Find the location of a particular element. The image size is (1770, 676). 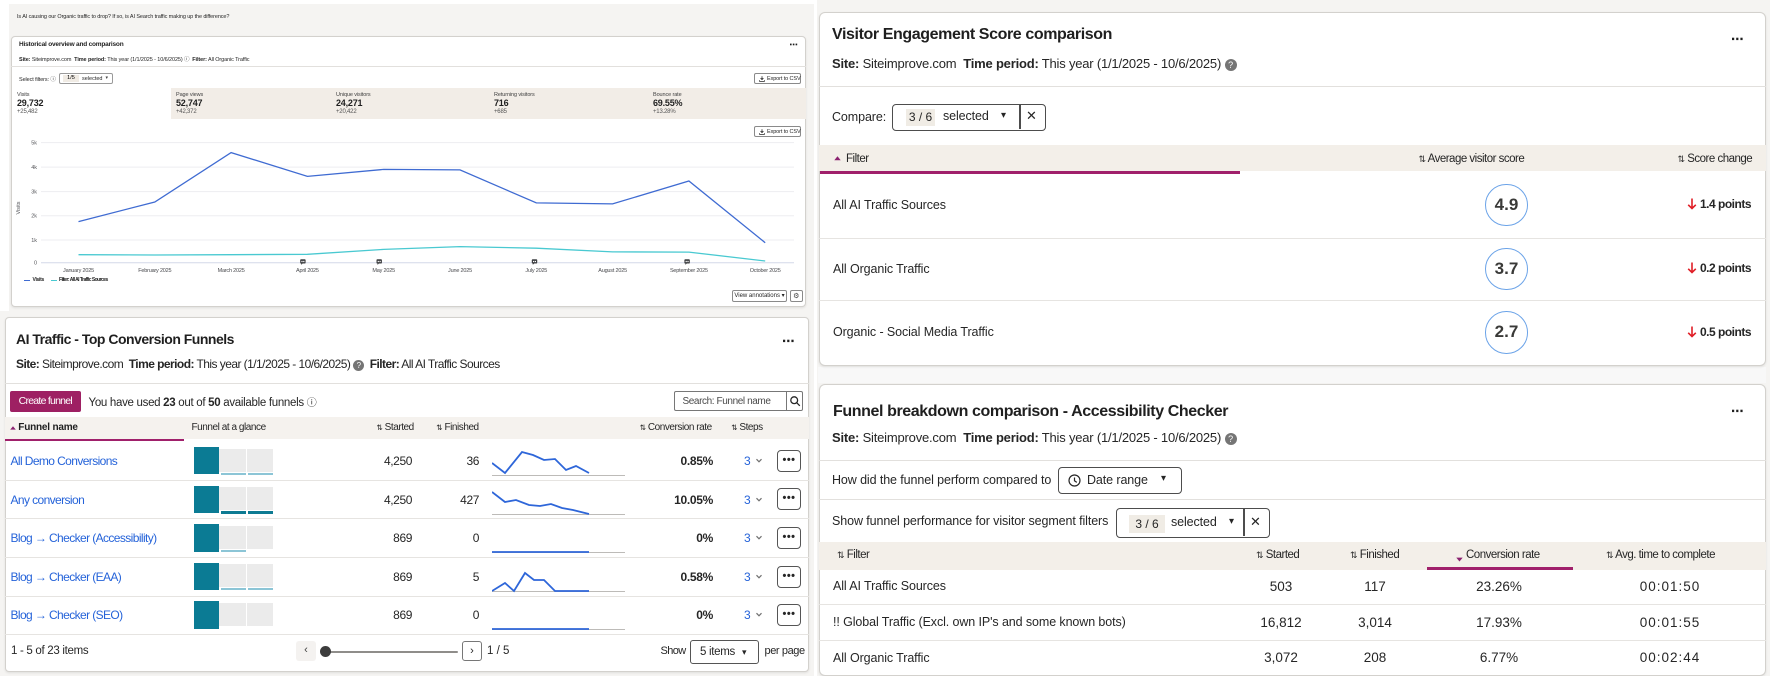

svg-text: Visits is located at coordinates (19, 207).